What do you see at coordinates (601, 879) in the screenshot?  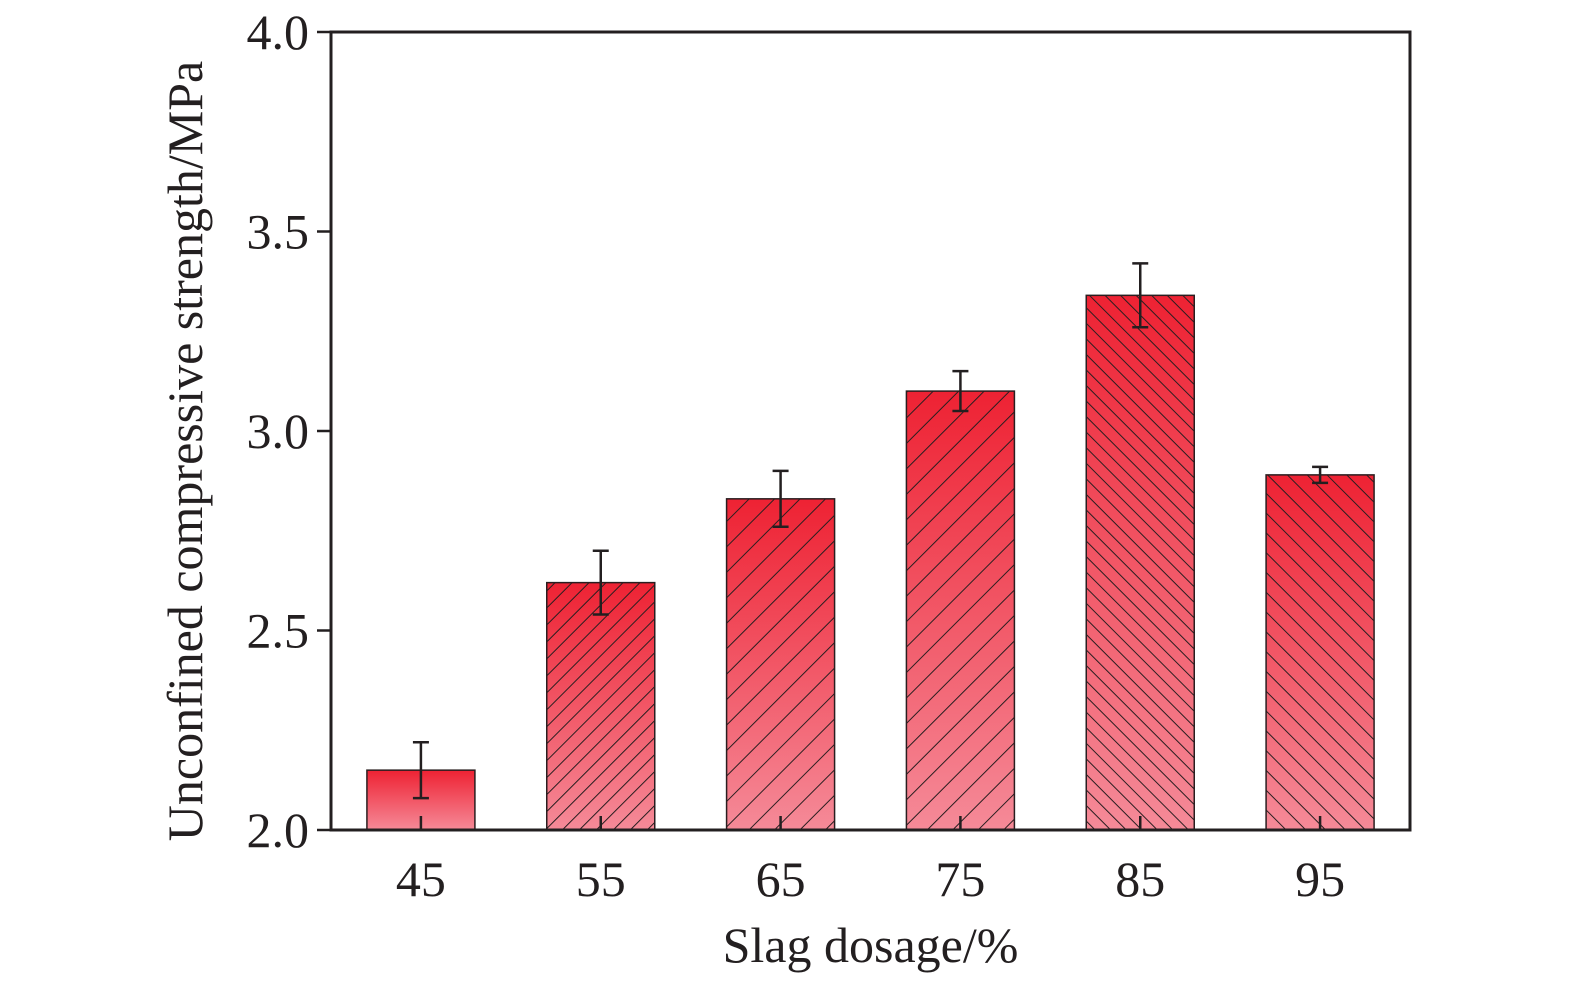 I see `x-tick-label: 55` at bounding box center [601, 879].